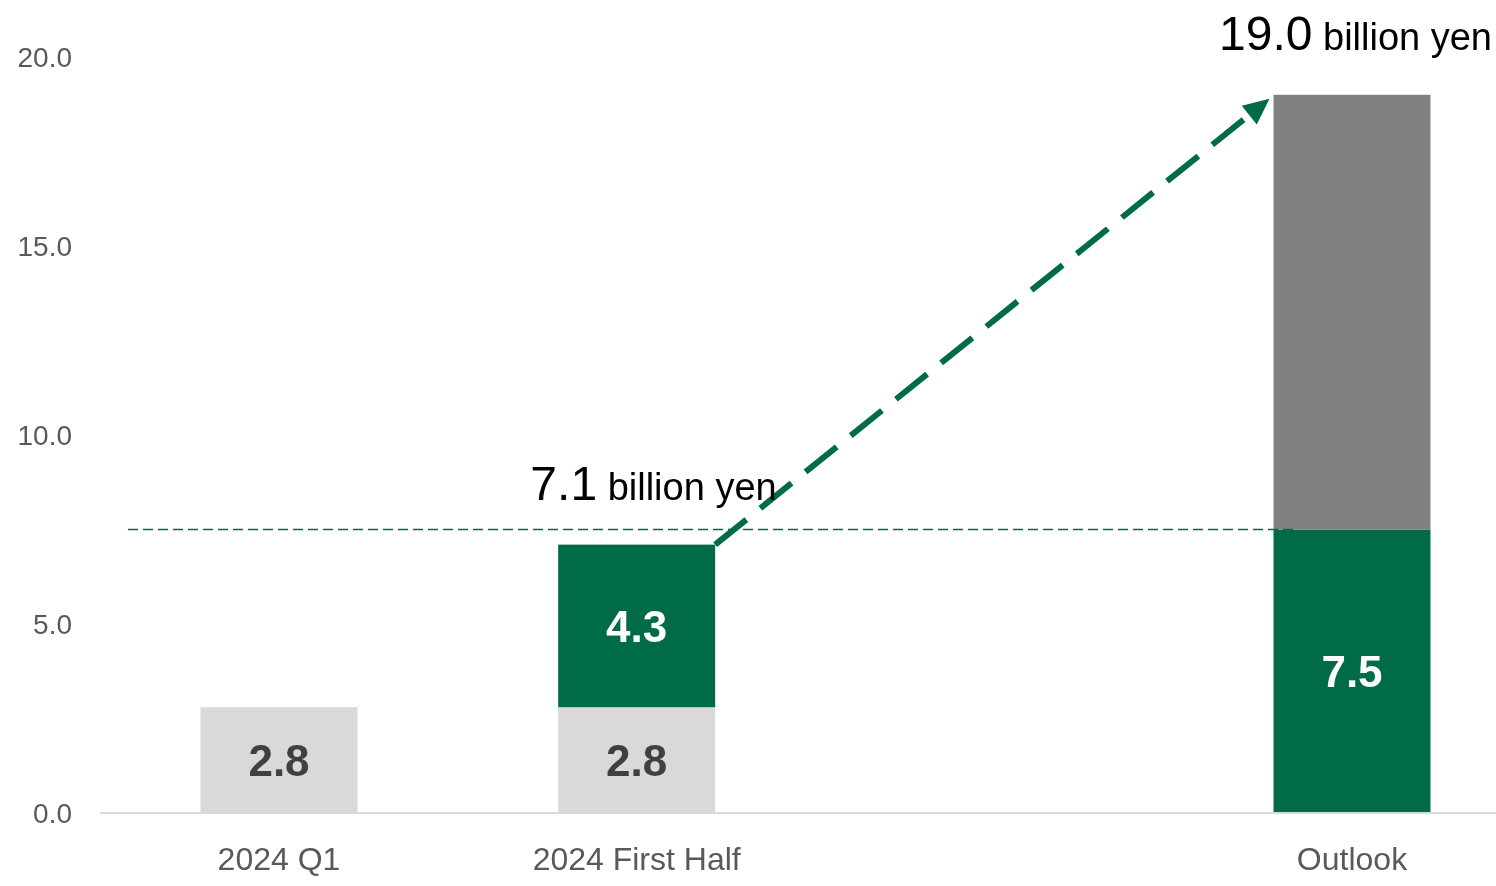  What do you see at coordinates (44, 247) in the screenshot?
I see `y-tick-label: 15.0` at bounding box center [44, 247].